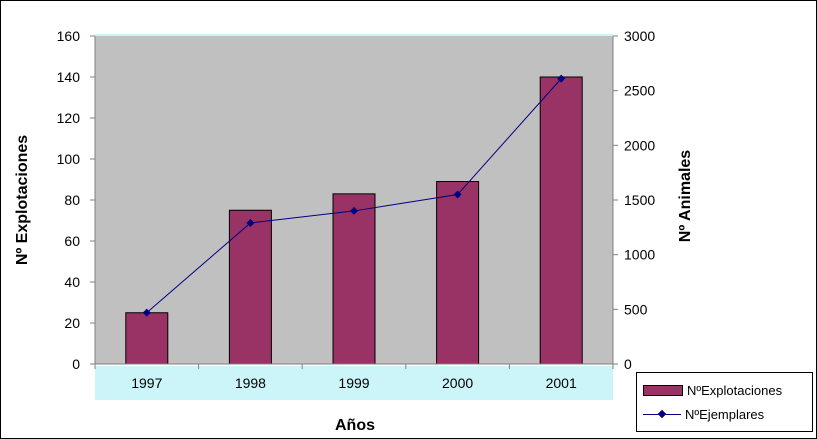 The image size is (817, 439). I want to click on legend-item-ejemplares: NºEjemplares, so click(703, 414).